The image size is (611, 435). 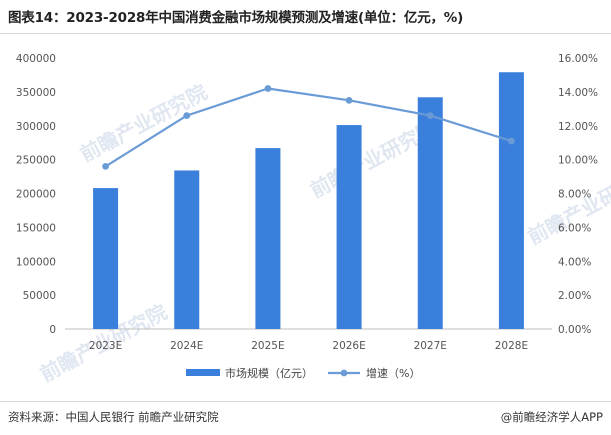 I want to click on legend-swatch-marker, so click(x=344, y=373).